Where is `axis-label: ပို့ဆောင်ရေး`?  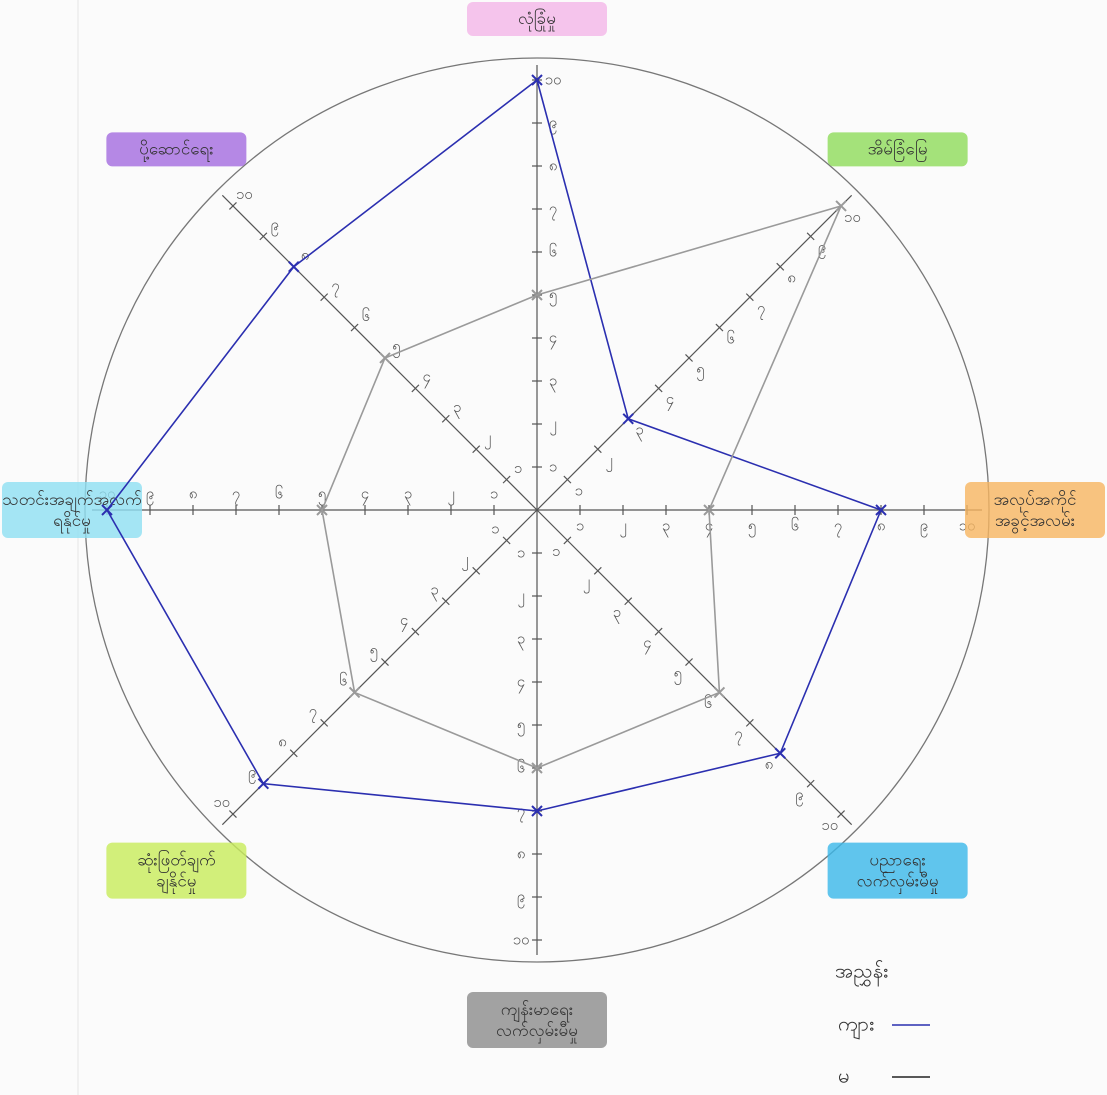 axis-label: ပို့ဆောင်ရေး is located at coordinates (176, 150).